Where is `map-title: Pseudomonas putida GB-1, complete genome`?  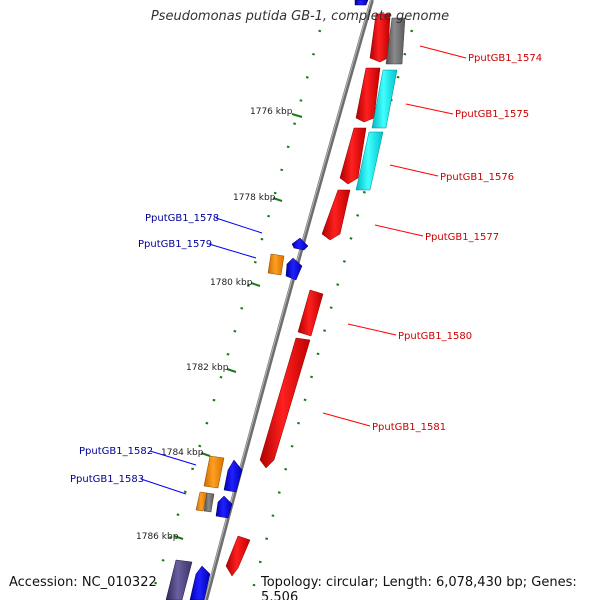
map-title: Pseudomonas putida GB-1, complete genome is located at coordinates (300, 16).